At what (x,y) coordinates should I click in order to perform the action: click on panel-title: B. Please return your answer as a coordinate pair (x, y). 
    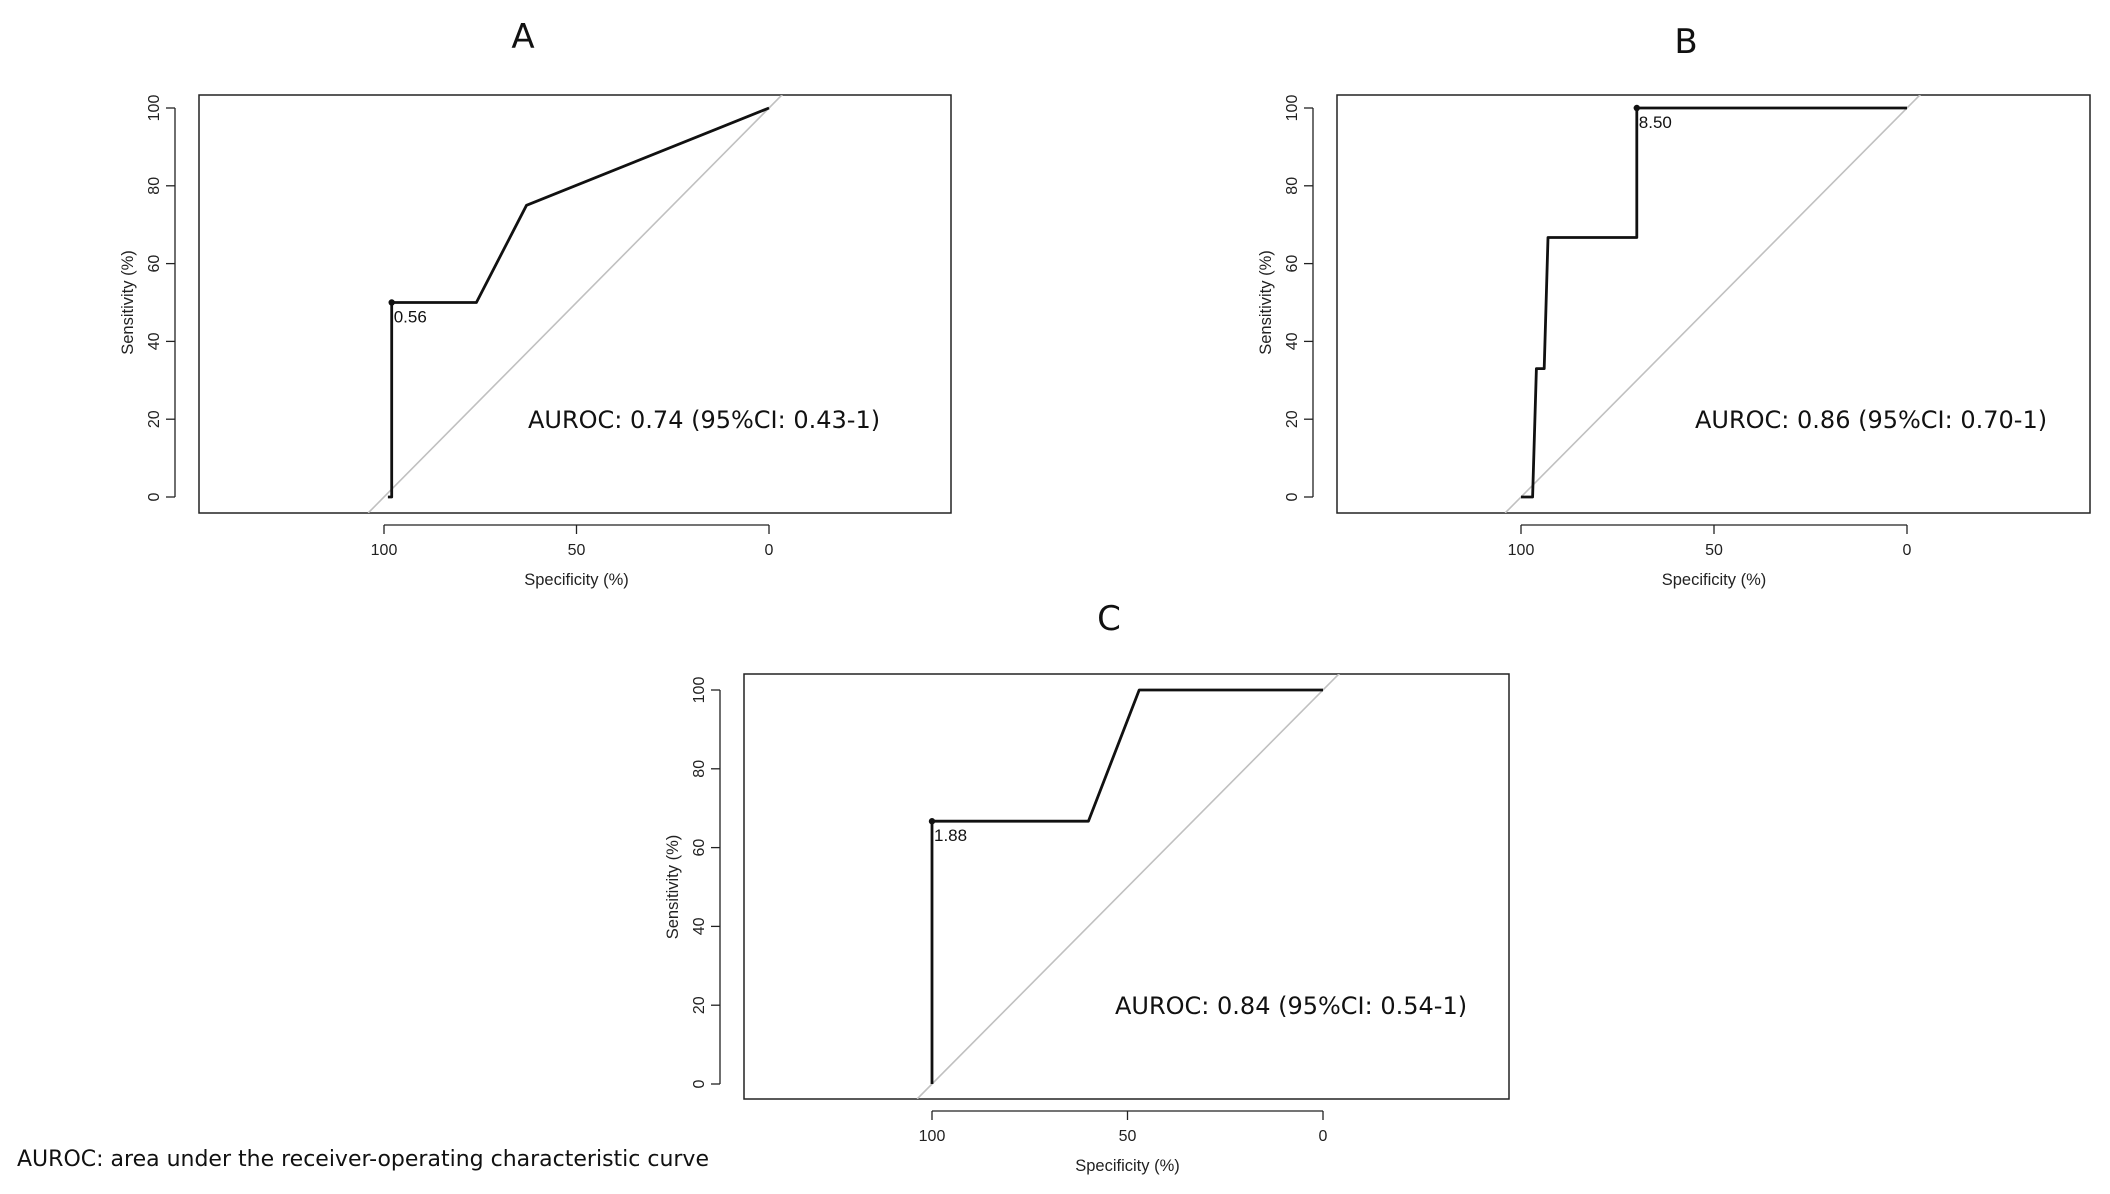
    Looking at the image, I should click on (1685, 42).